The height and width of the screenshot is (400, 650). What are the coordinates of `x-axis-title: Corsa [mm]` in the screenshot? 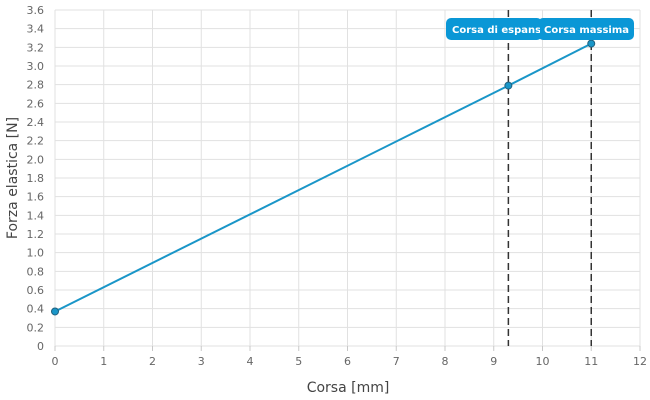 It's located at (348, 388).